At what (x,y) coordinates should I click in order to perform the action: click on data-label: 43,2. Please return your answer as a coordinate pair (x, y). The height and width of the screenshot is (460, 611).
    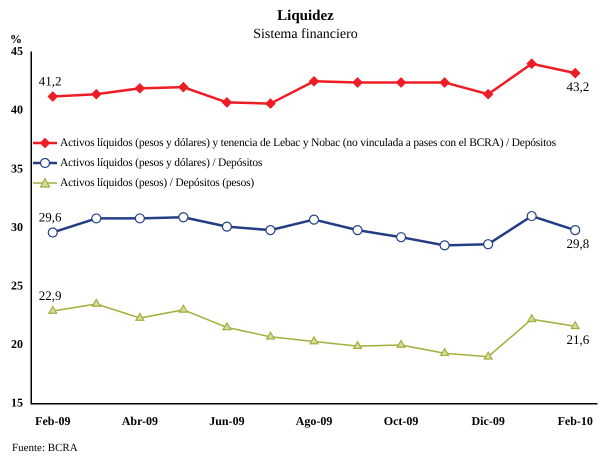
    Looking at the image, I should click on (578, 86).